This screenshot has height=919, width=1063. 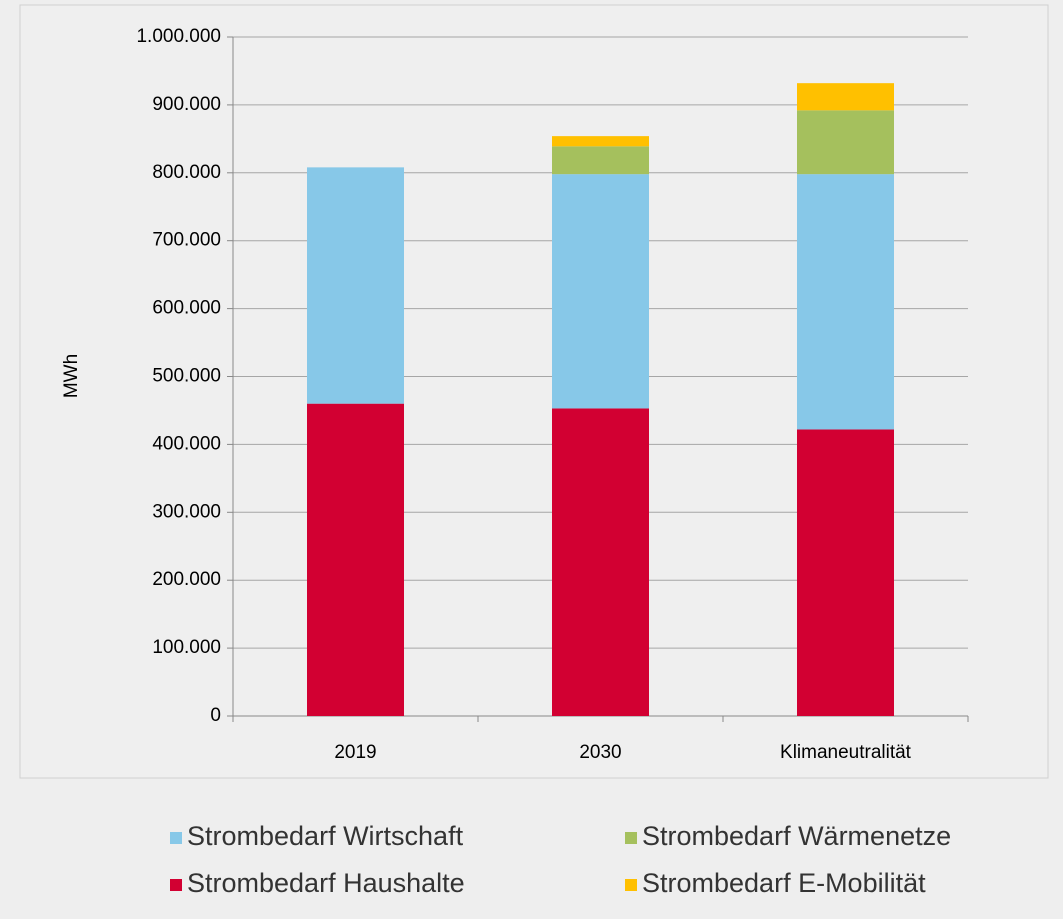 I want to click on y-tick-label: 400.000, so click(x=186, y=443).